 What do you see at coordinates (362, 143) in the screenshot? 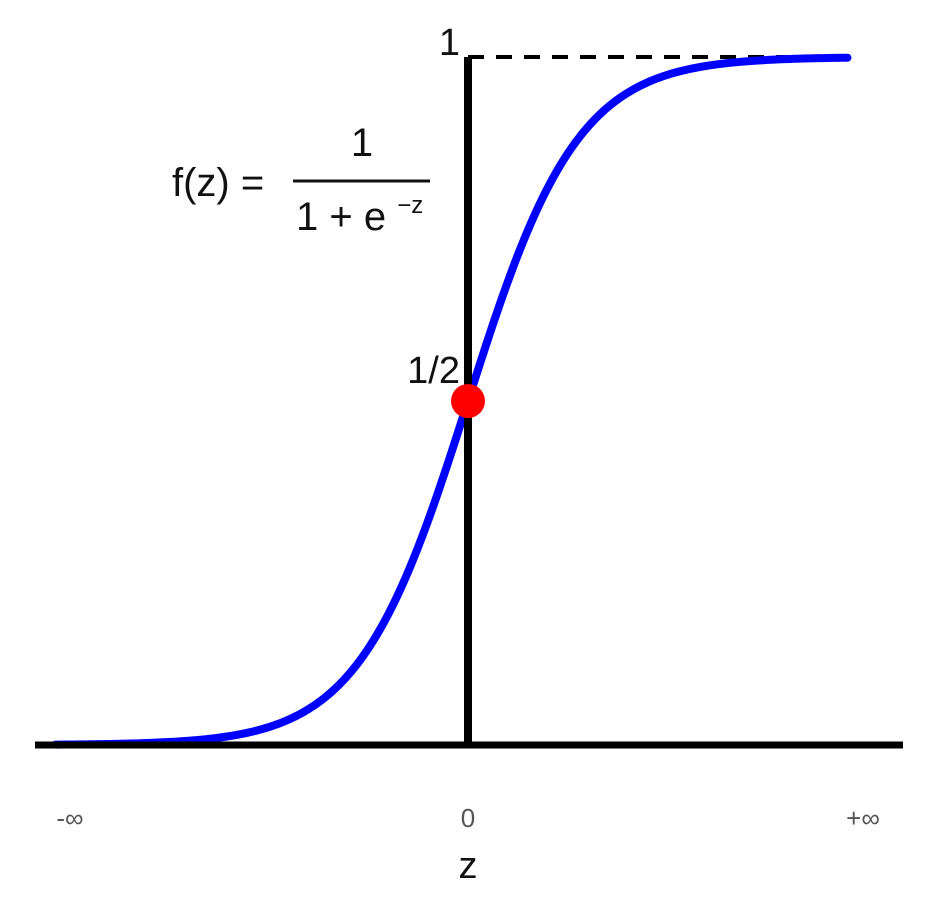
I see `formula-numerator: 1` at bounding box center [362, 143].